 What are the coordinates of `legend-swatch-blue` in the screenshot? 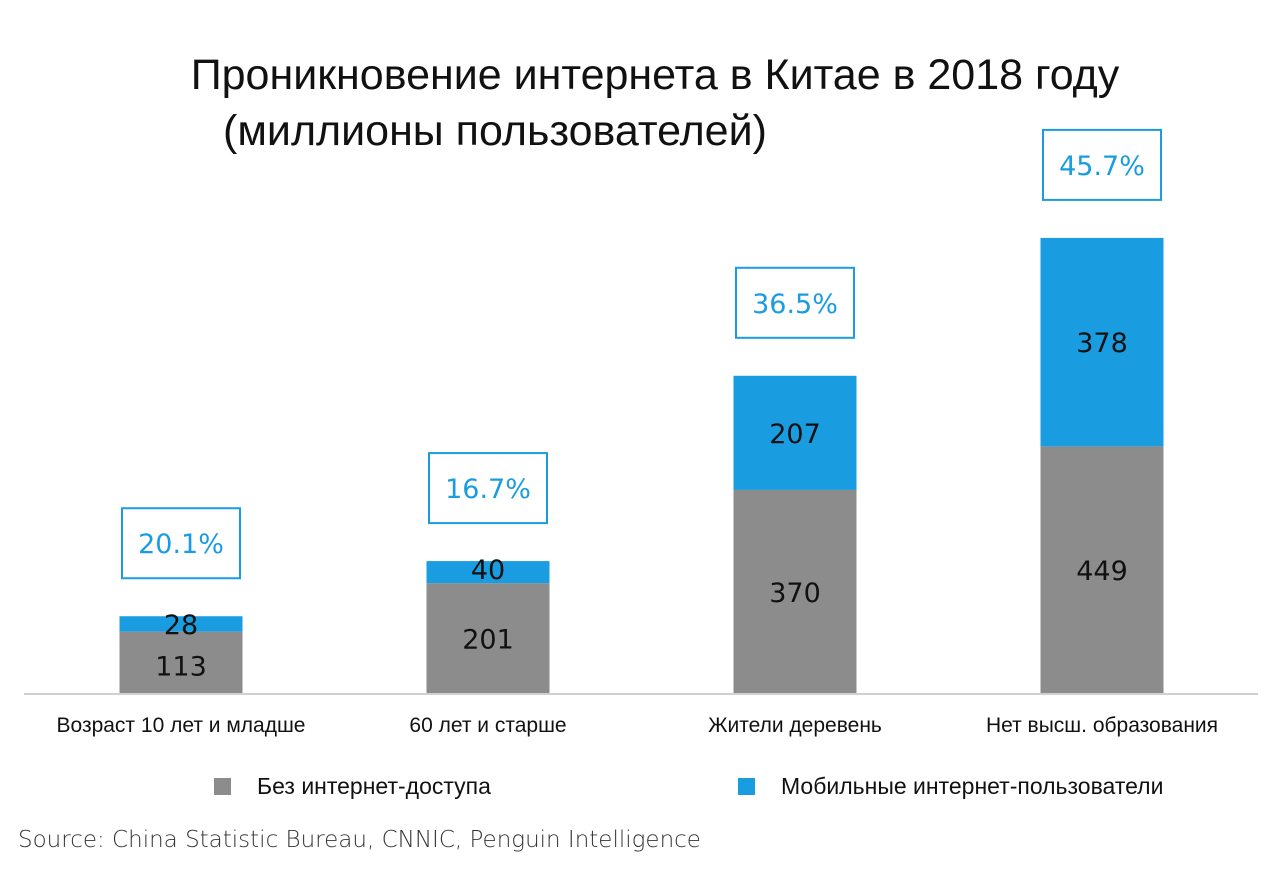 It's located at (746, 786).